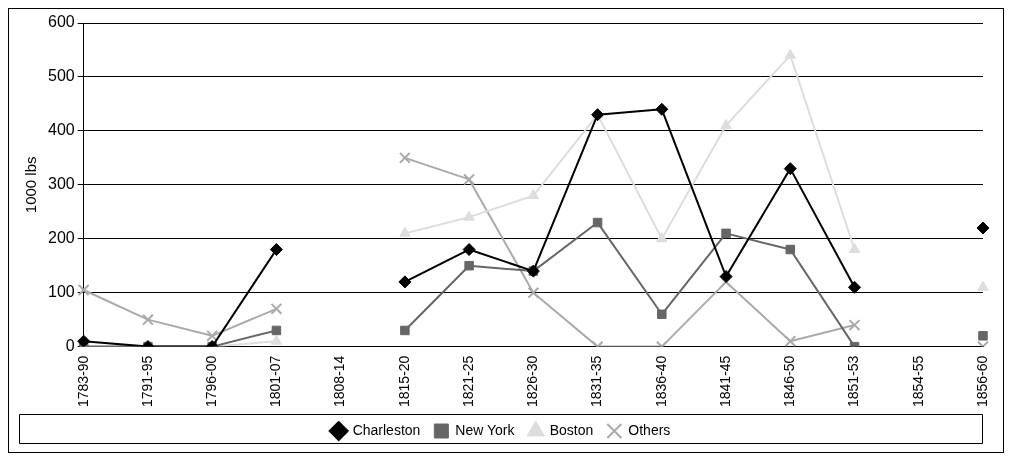 The height and width of the screenshot is (461, 1010). I want to click on legend-label: Boston, so click(571, 429).